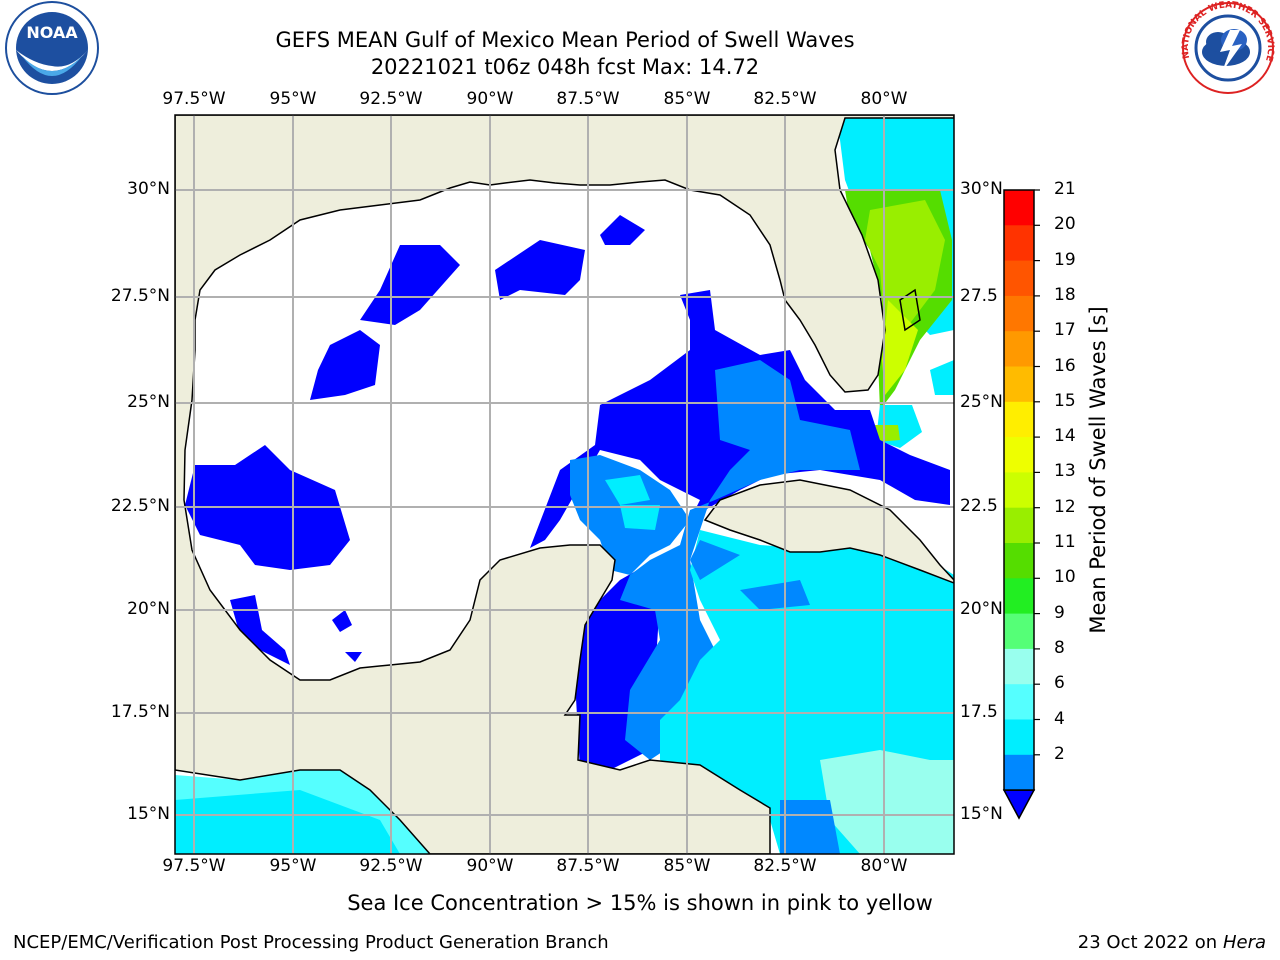 The height and width of the screenshot is (960, 1280). Describe the element at coordinates (981, 609) in the screenshot. I see `lat-label-right: 20°N` at that location.